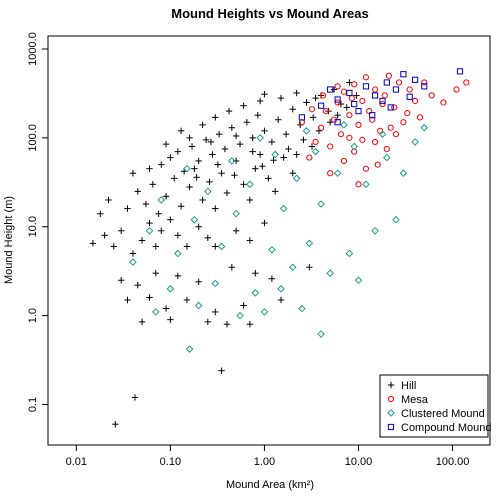 This screenshot has height=496, width=500. Describe the element at coordinates (33, 404) in the screenshot. I see `y-tick-label: 0.1` at that location.